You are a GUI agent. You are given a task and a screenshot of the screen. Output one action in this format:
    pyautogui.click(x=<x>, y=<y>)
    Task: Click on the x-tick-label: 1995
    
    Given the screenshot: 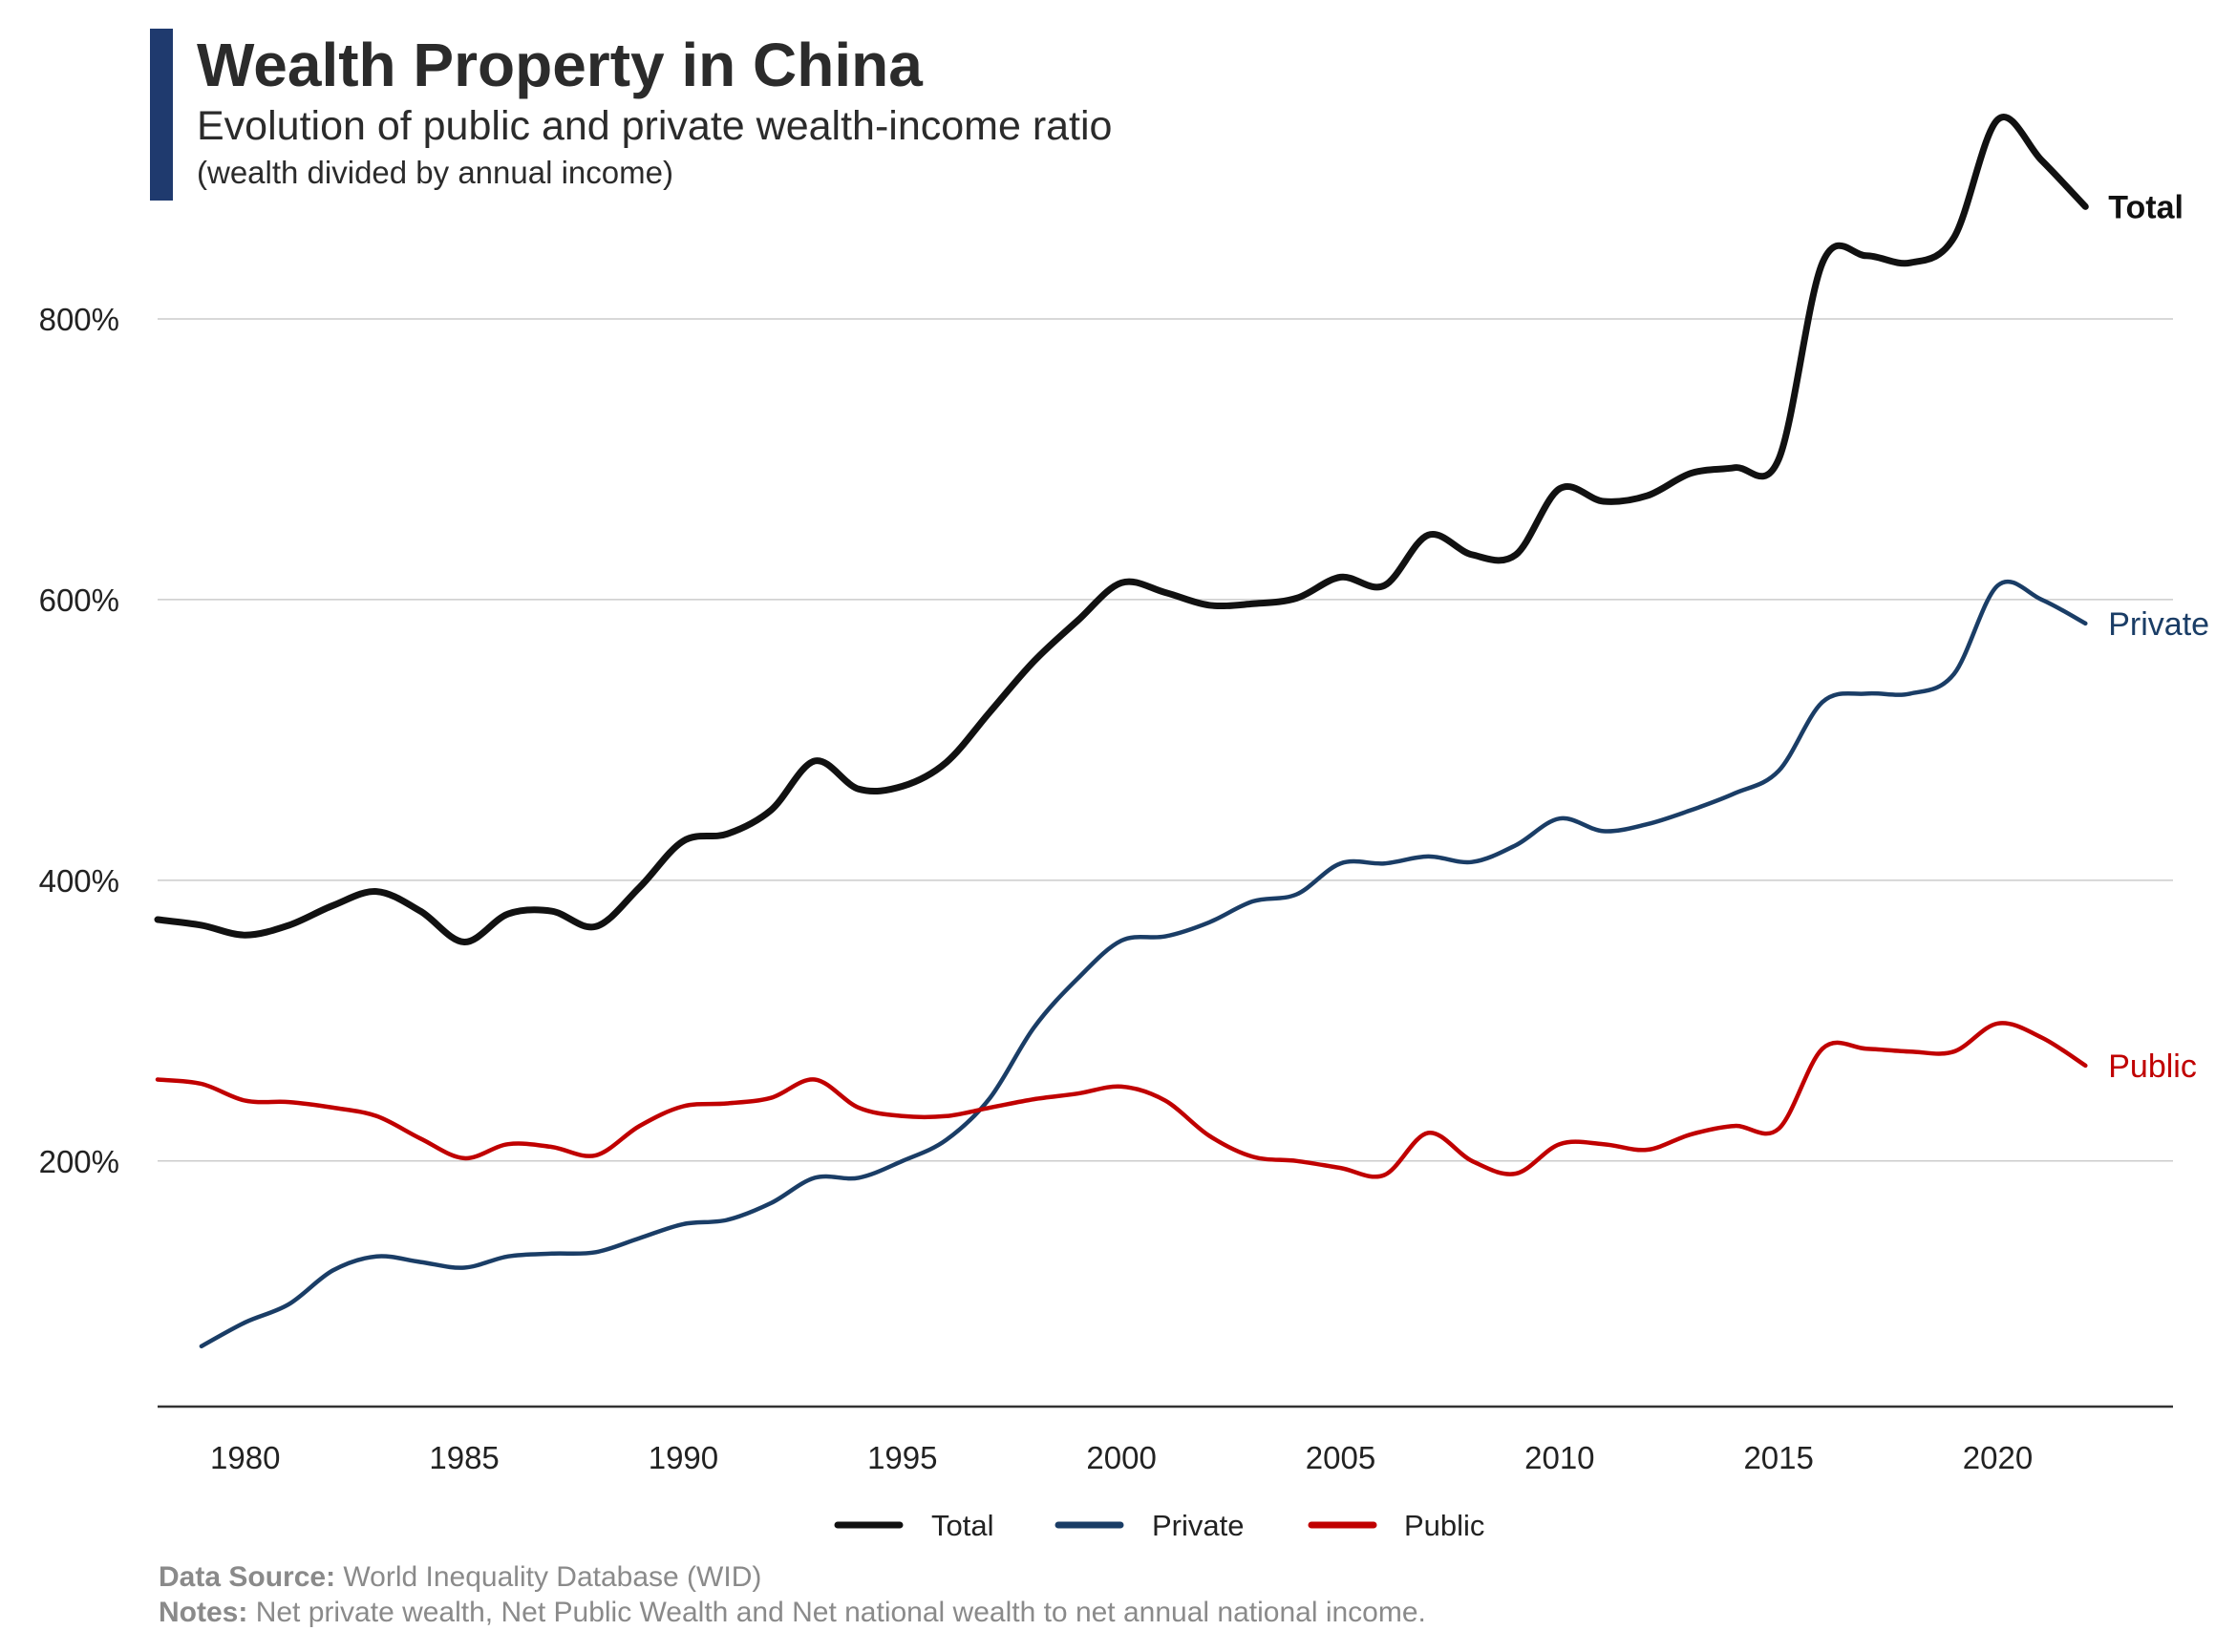 What is the action you would take?
    pyautogui.click(x=902, y=1457)
    